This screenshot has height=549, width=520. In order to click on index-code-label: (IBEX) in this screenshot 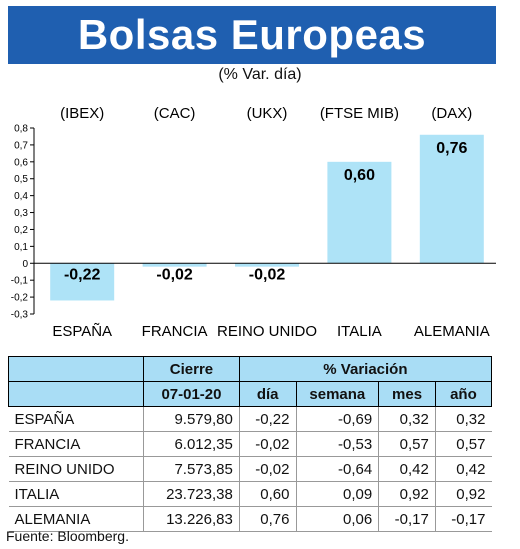, I will do `click(82, 113)`.